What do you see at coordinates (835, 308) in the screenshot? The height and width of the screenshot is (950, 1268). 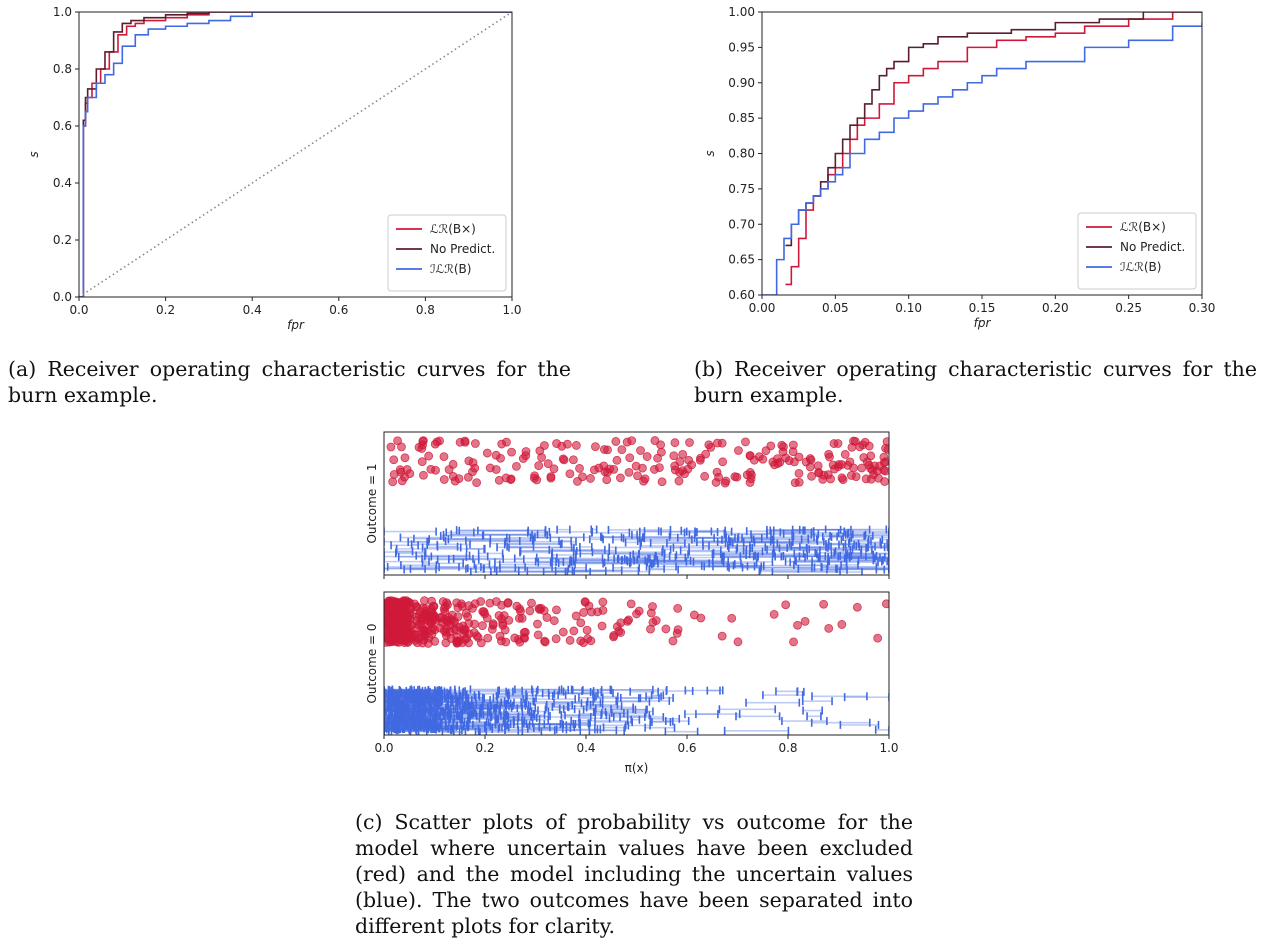 I see `x-tick-label: 0.05` at bounding box center [835, 308].